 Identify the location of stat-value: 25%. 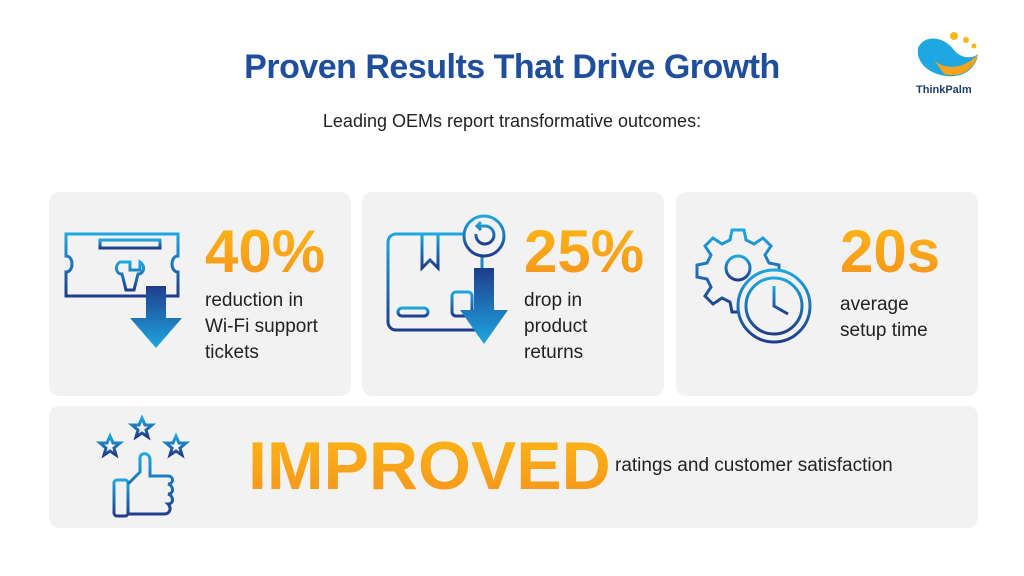
(584, 251).